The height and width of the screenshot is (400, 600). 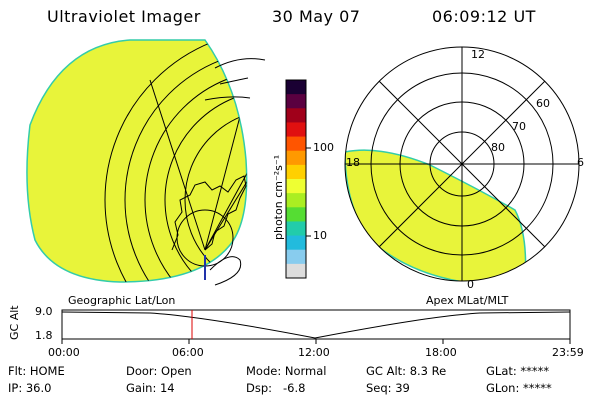 I want to click on time-tick-1800: 18:00, so click(x=441, y=352).